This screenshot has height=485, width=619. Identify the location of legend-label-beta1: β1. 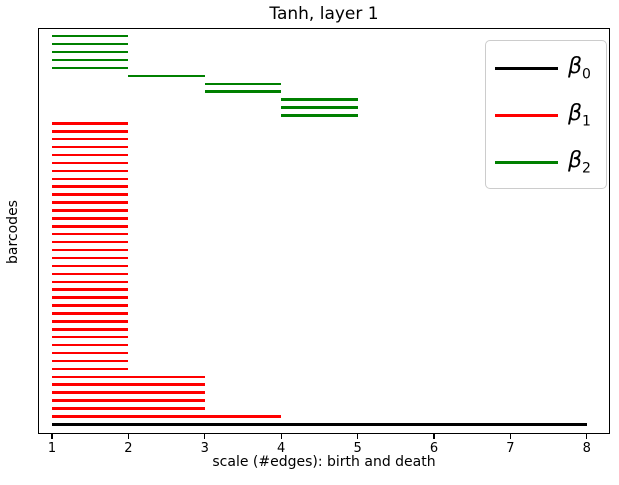
(579, 115).